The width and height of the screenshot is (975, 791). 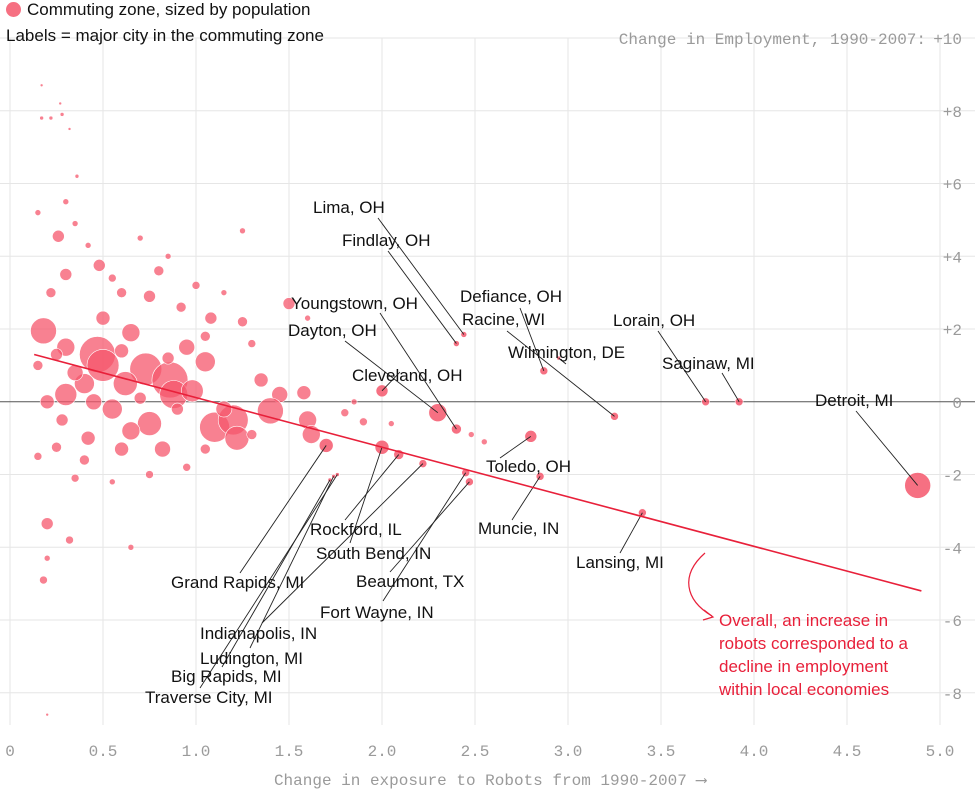 What do you see at coordinates (356, 529) in the screenshot?
I see `point-label: Rockford, IL` at bounding box center [356, 529].